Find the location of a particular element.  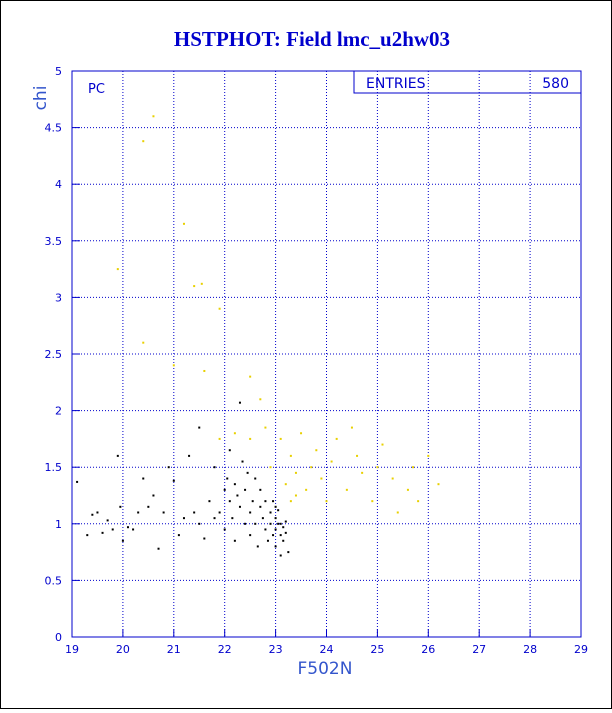

x-tick-label: 19 is located at coordinates (72, 649).